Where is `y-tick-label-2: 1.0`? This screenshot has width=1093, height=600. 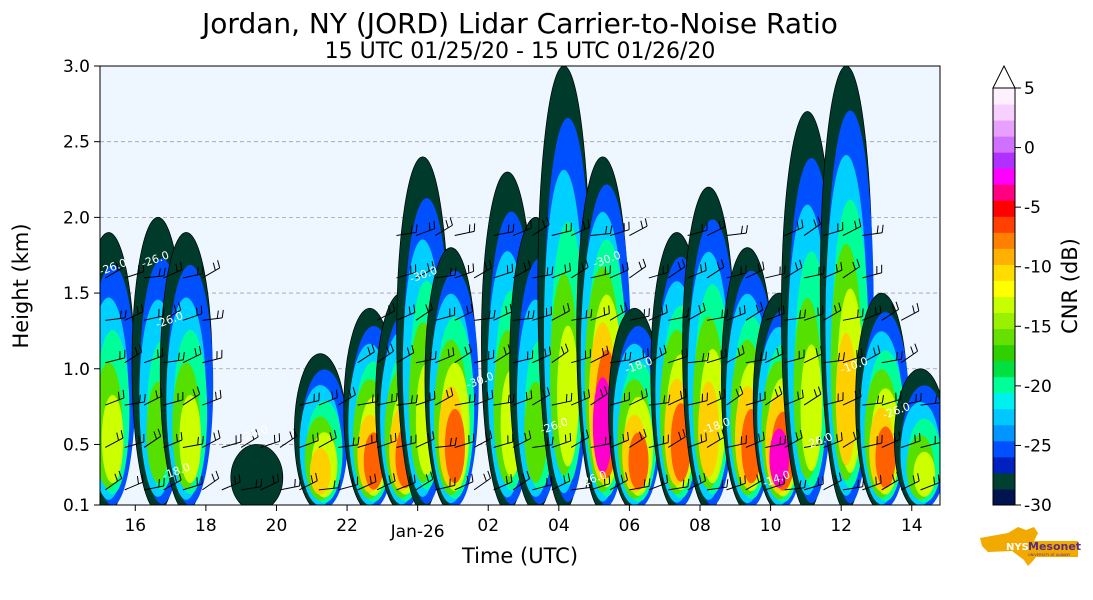
y-tick-label-2: 1.0 is located at coordinates (76, 370).